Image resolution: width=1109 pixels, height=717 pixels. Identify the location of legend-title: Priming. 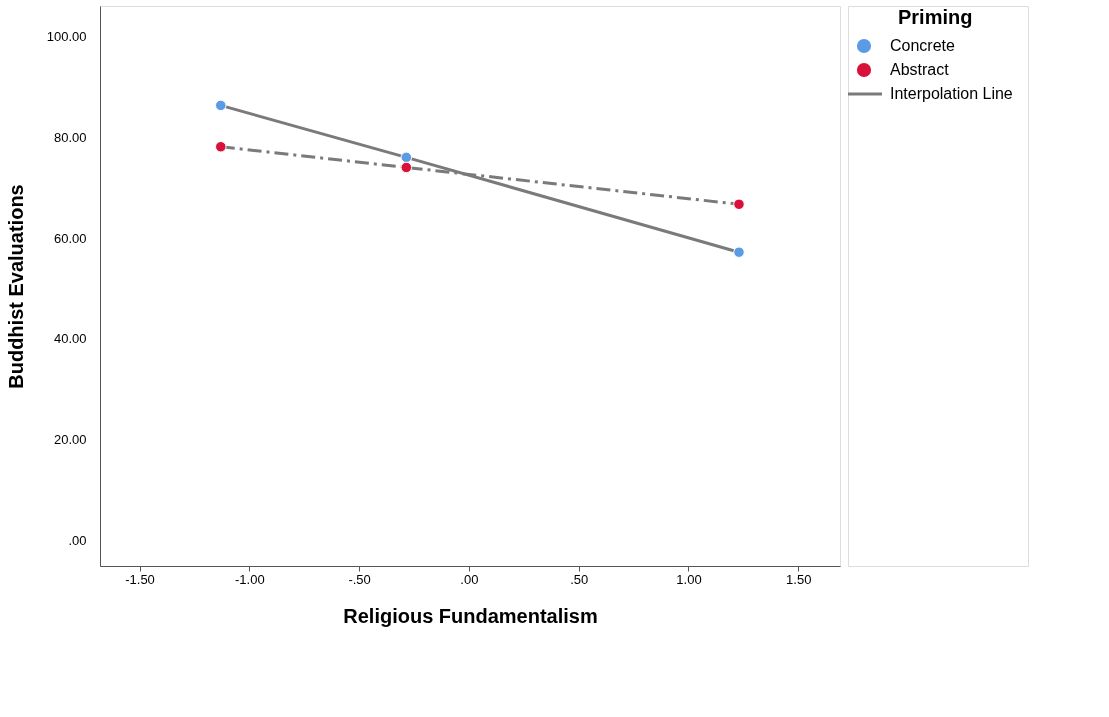
(935, 17).